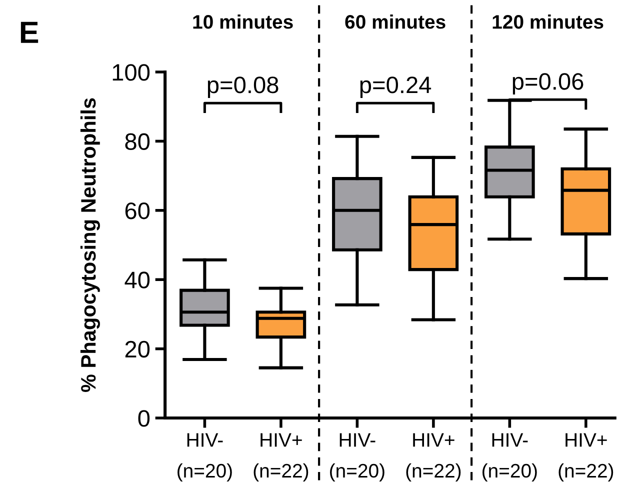 This screenshot has height=500, width=630. I want to click on y-tick-label: 60, so click(137, 211).